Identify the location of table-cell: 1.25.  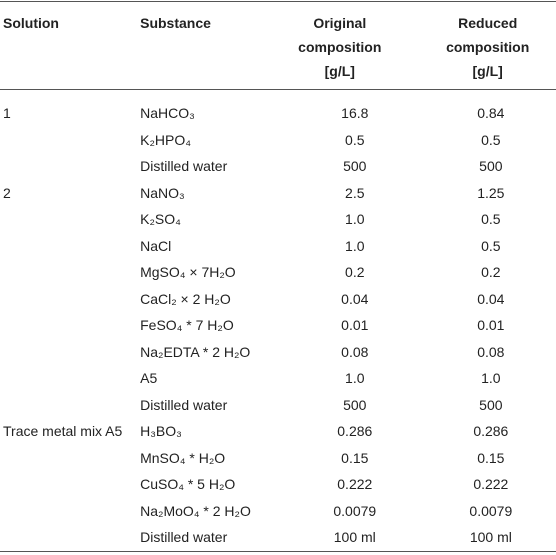
(491, 192).